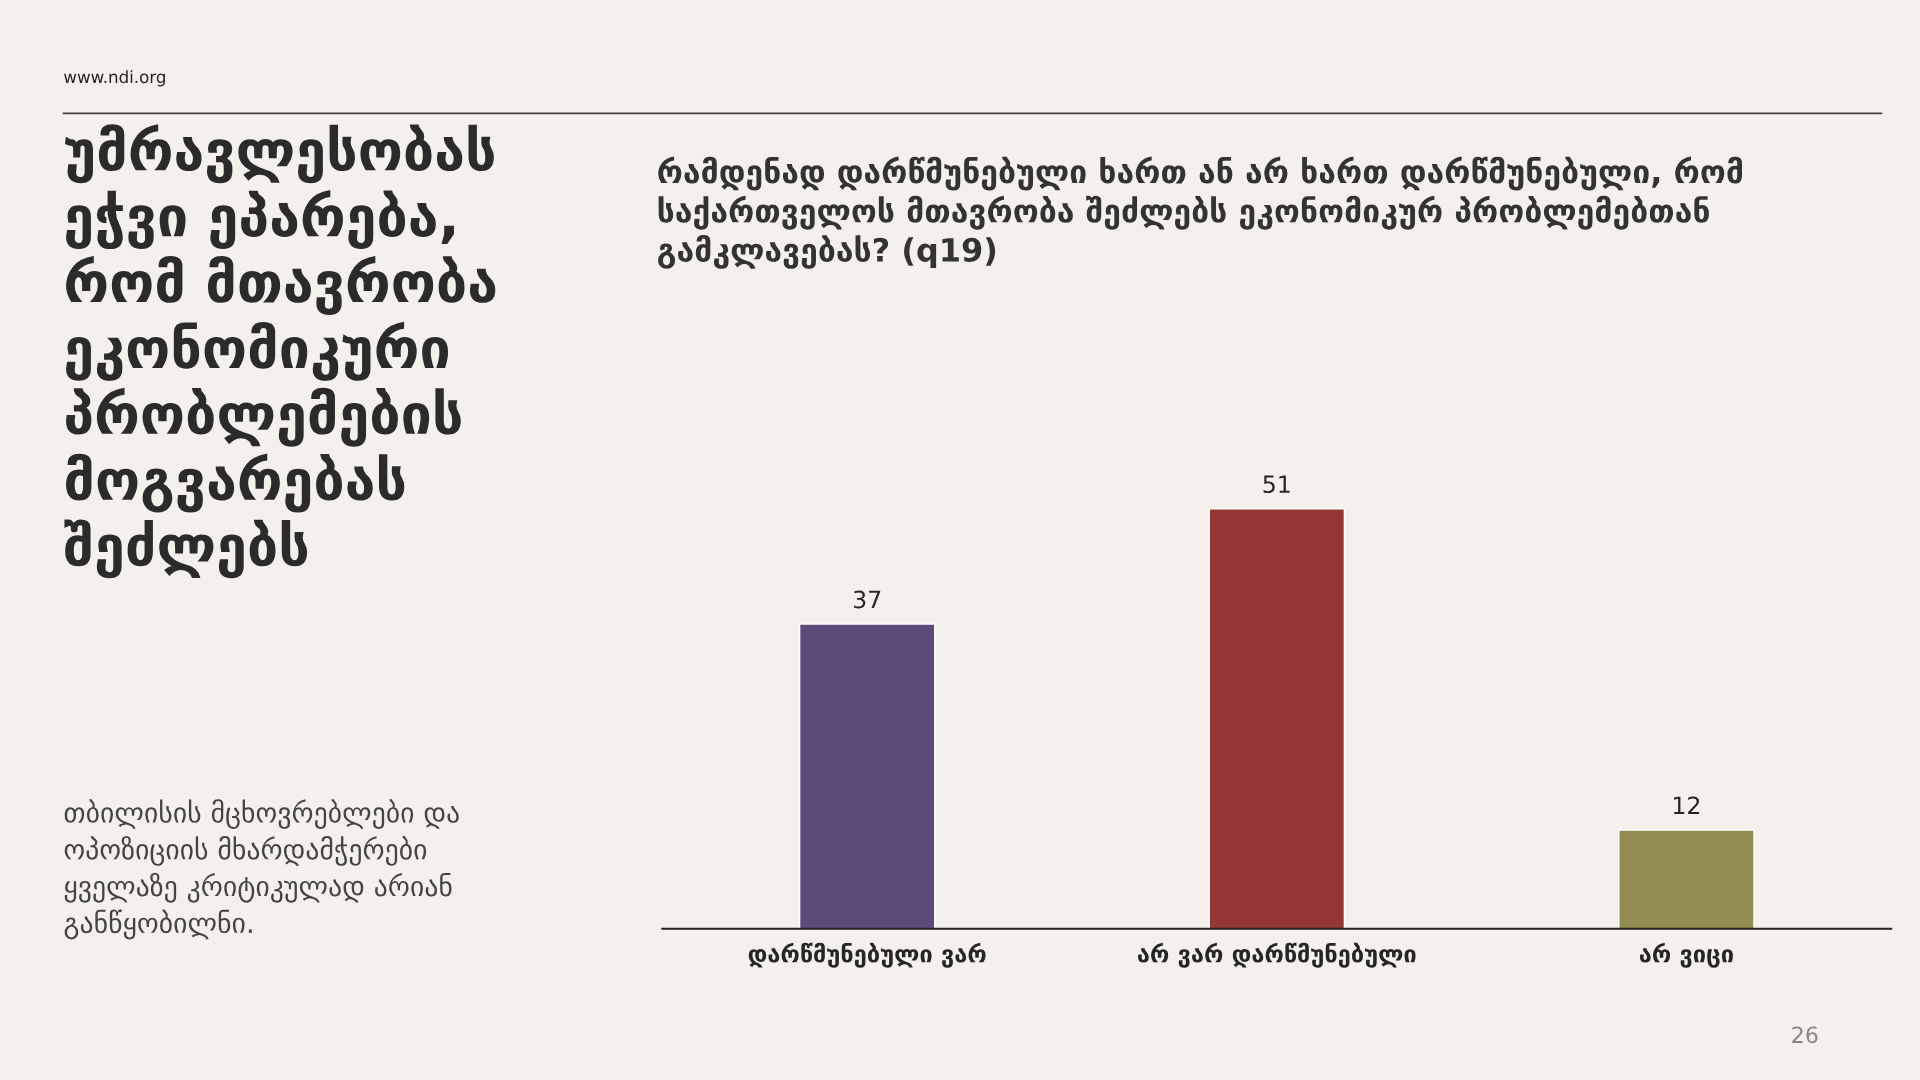 This screenshot has height=1080, width=1920. I want to click on text: www.ndi.org, so click(114, 78).